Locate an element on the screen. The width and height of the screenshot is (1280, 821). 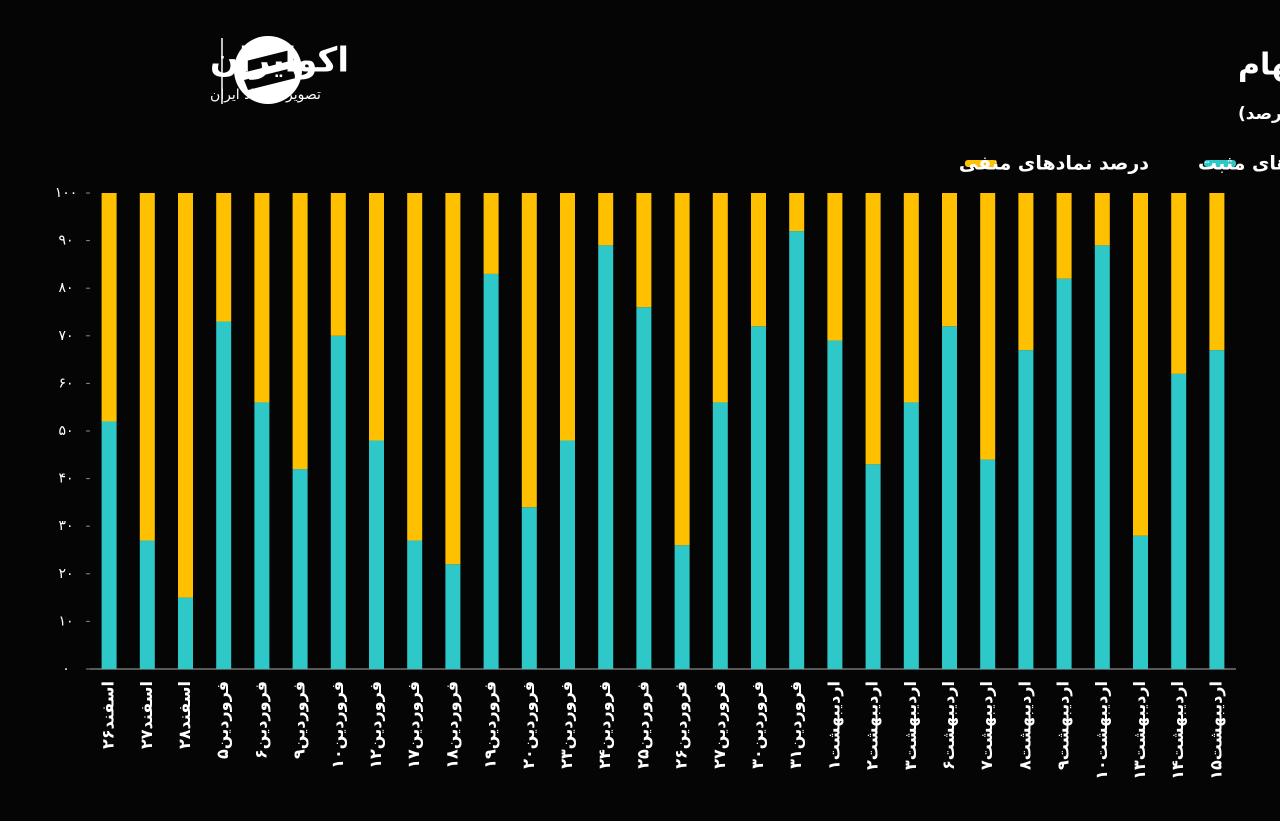
x-tick-label: فروردین۲۷ is located at coordinates (719, 725).